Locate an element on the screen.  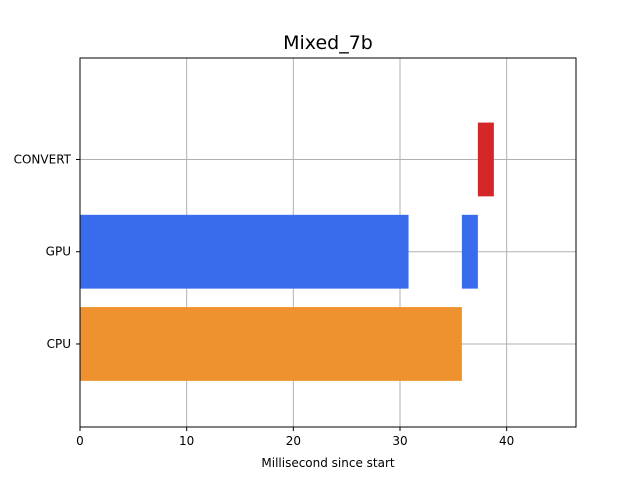
x-tick-label: 10 is located at coordinates (186, 441).